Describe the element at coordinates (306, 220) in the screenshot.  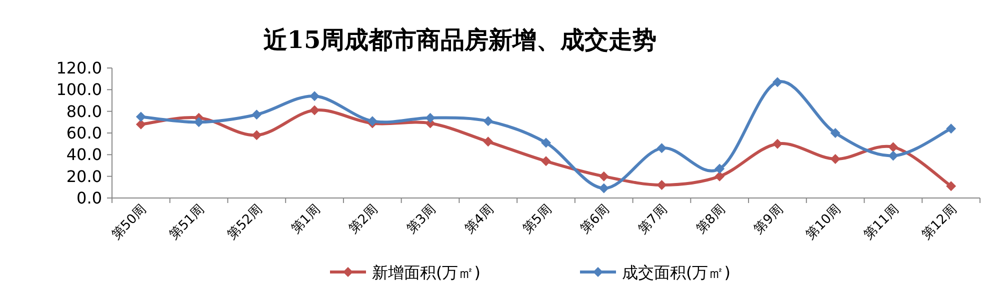
I see `x-tick-label: 第1周` at that location.